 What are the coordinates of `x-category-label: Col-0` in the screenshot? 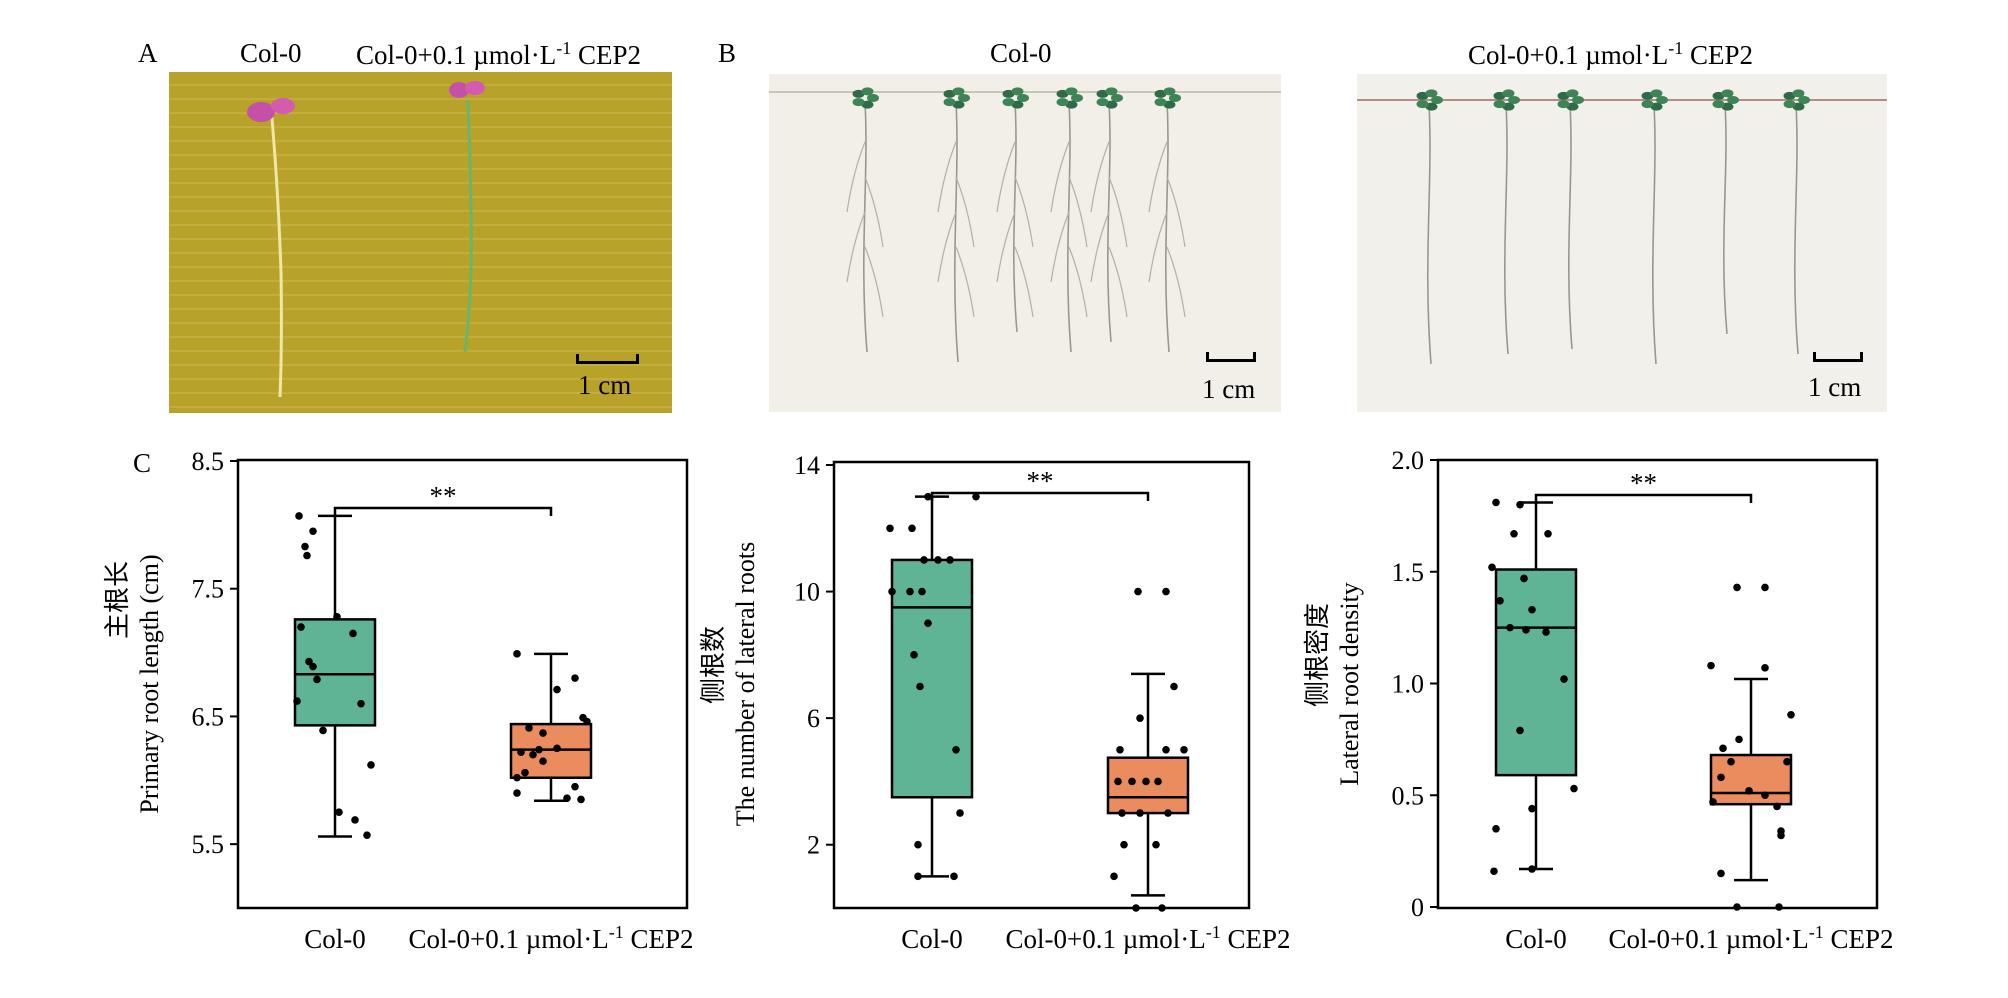 It's located at (335, 939).